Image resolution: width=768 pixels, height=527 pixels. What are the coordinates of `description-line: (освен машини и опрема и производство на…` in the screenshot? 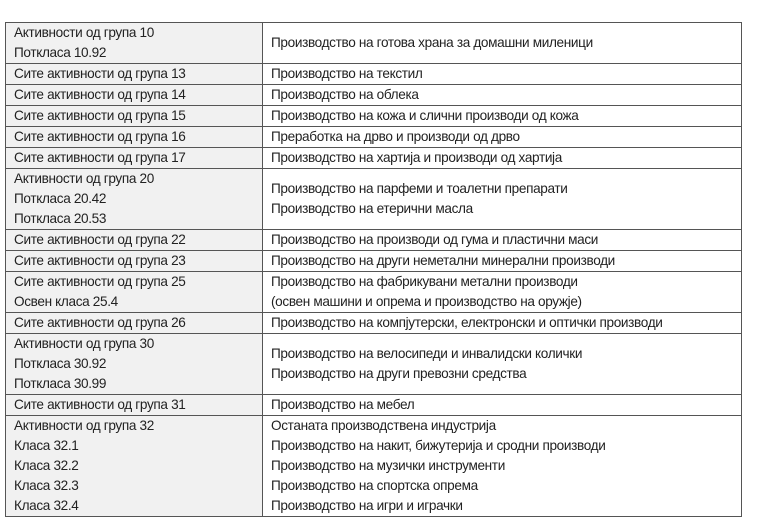 It's located at (426, 301).